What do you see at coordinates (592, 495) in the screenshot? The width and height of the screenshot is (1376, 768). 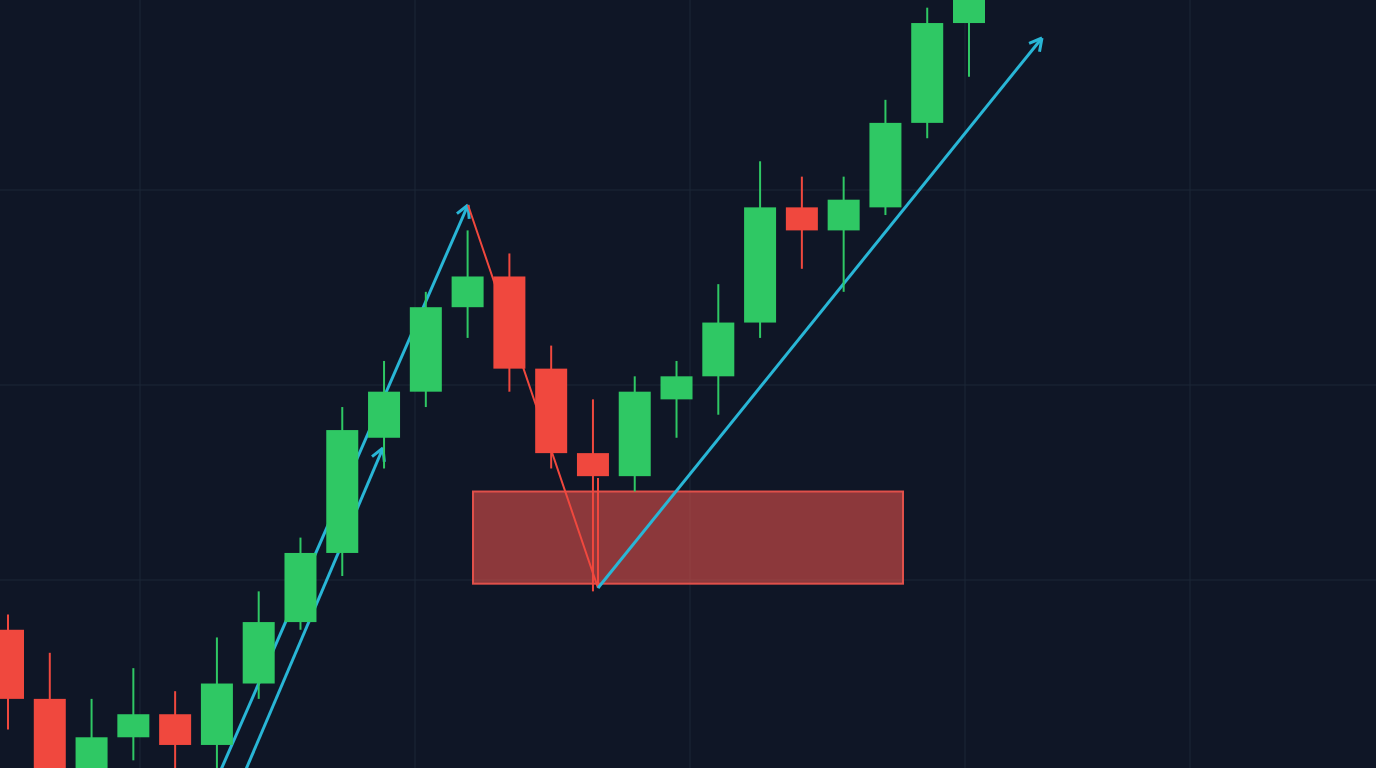 I see `candlestick` at bounding box center [592, 495].